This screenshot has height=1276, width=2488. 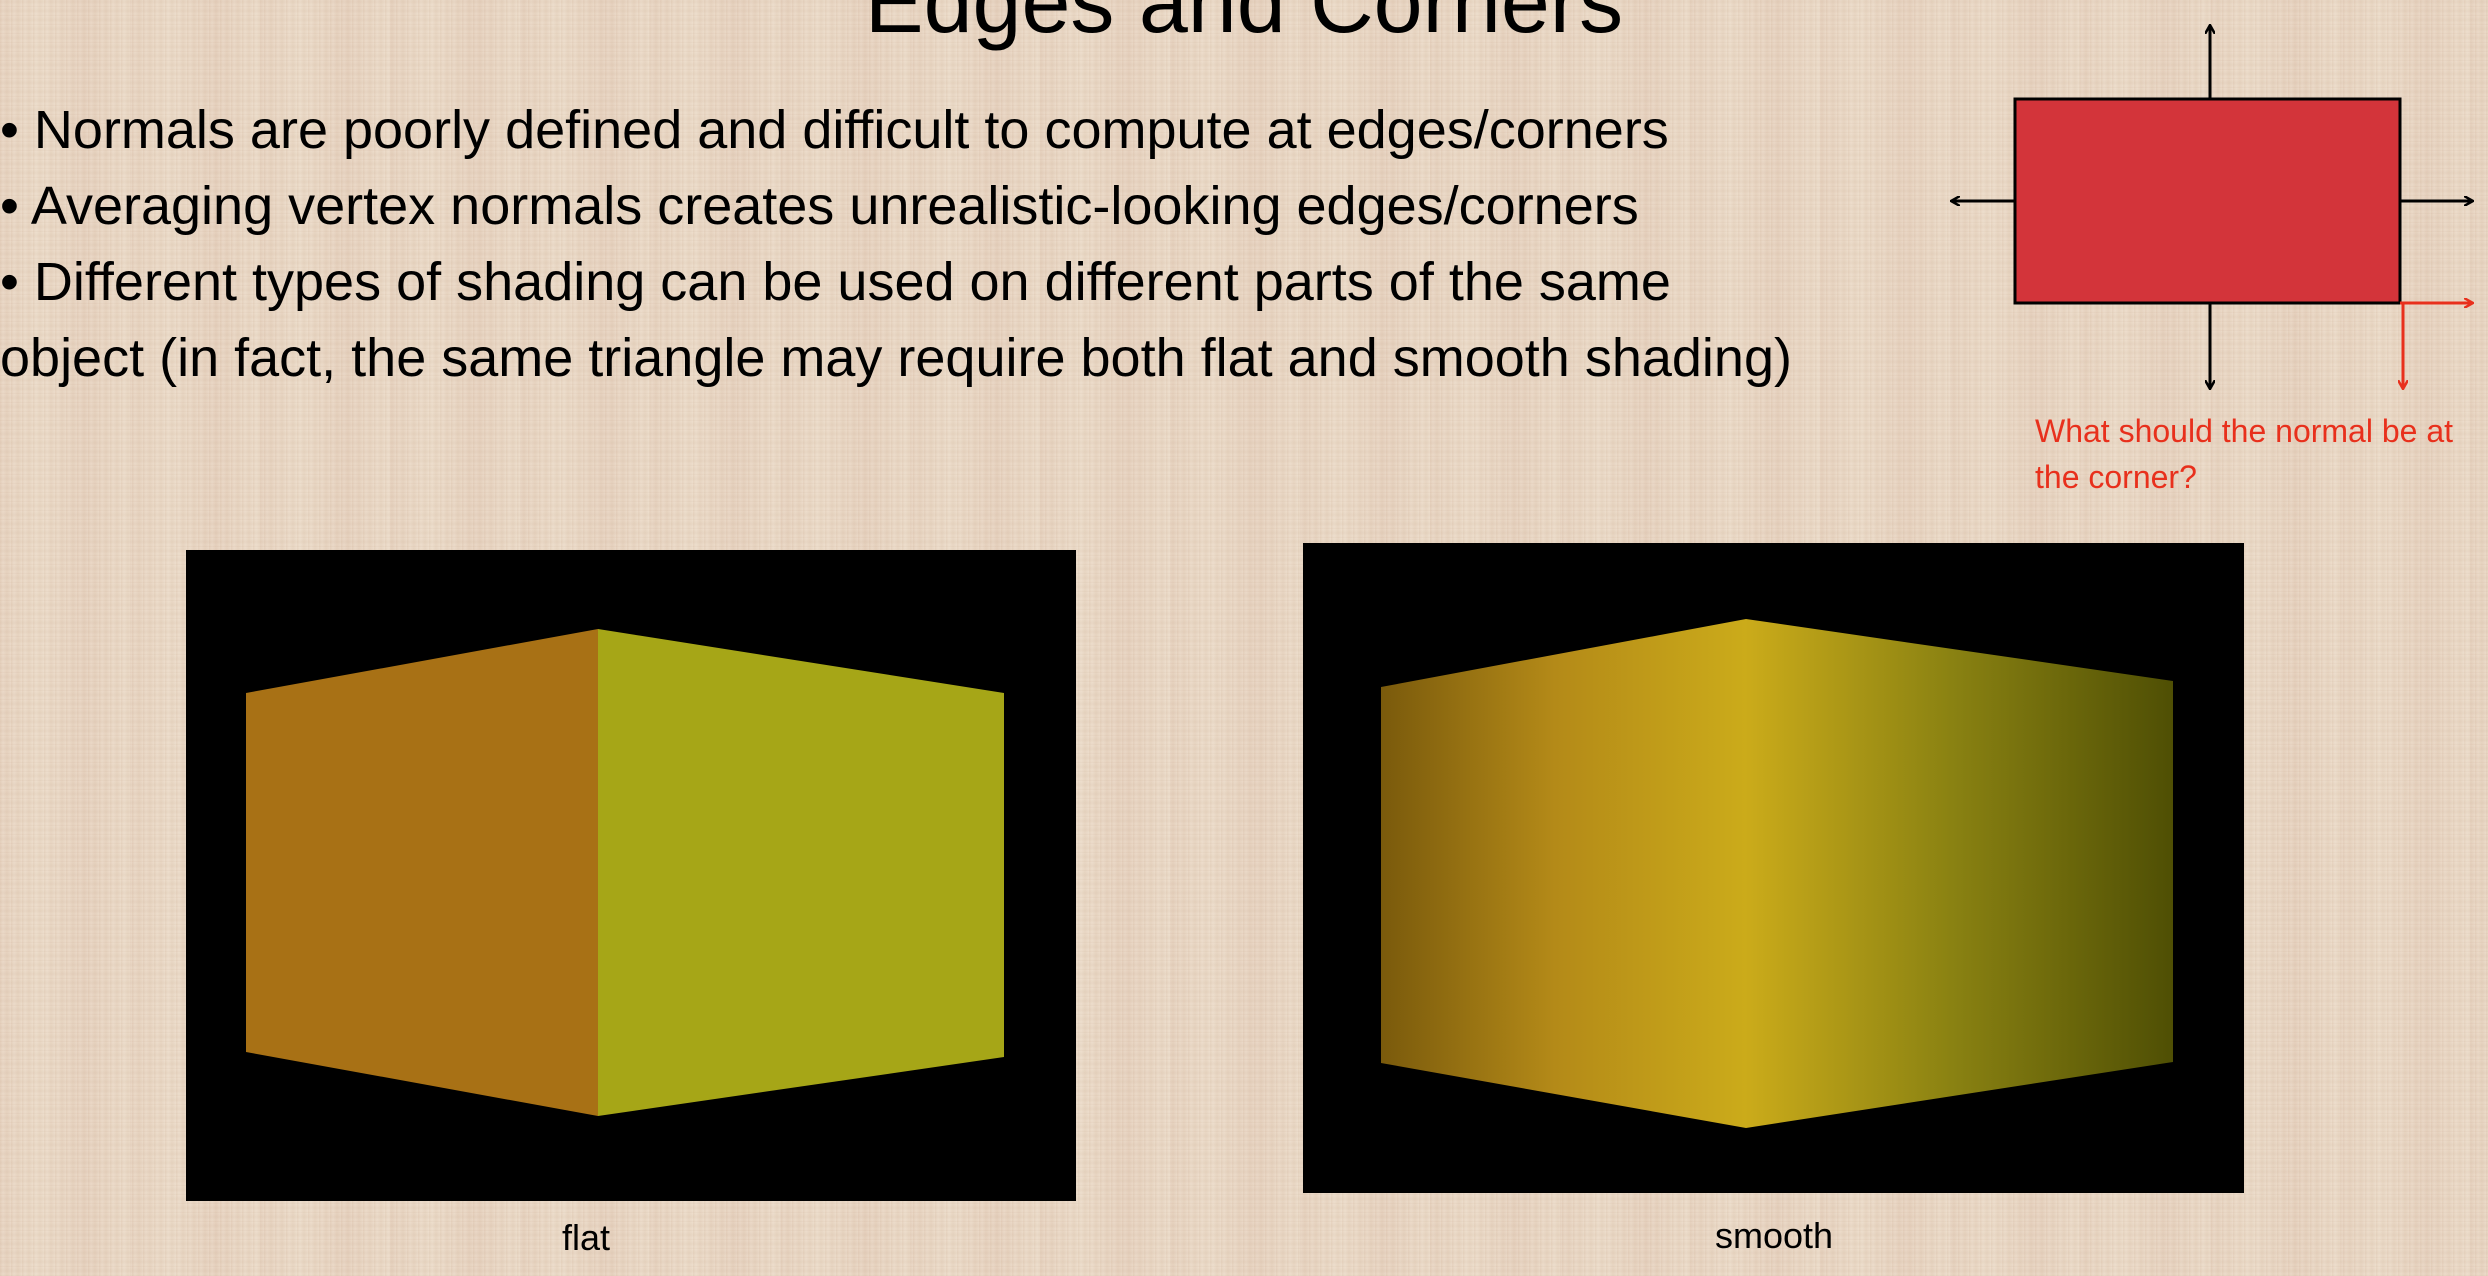 I want to click on smooth-cube-faces, so click(x=1777, y=873).